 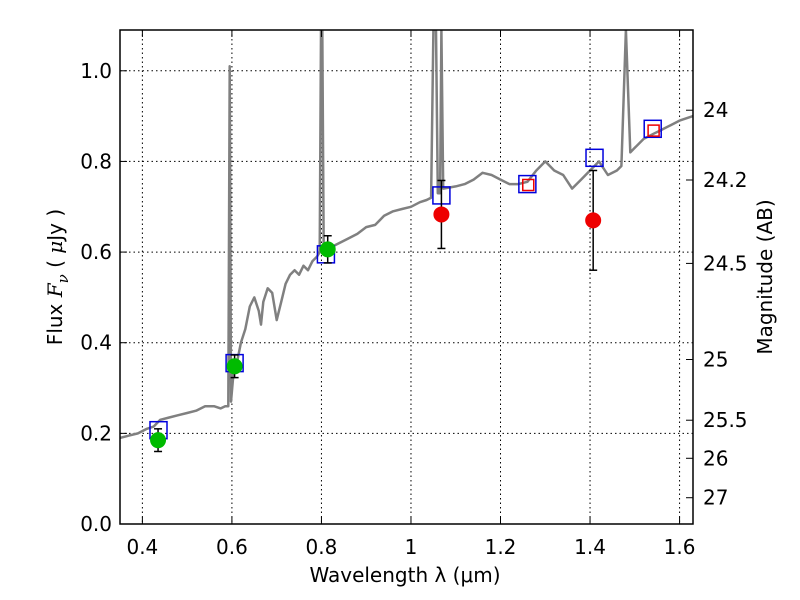 I want to click on x-tick-label: 0.4, so click(x=142, y=547).